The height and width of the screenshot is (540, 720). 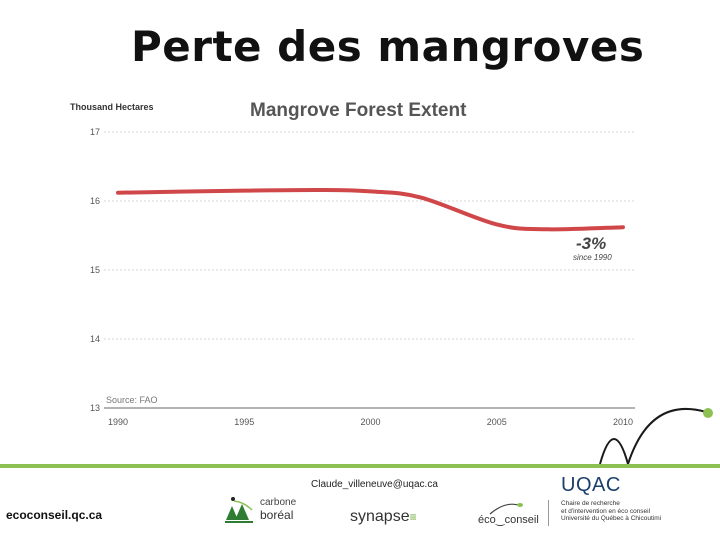 I want to click on chart-title: Mangrove Forest Extent, so click(x=358, y=110).